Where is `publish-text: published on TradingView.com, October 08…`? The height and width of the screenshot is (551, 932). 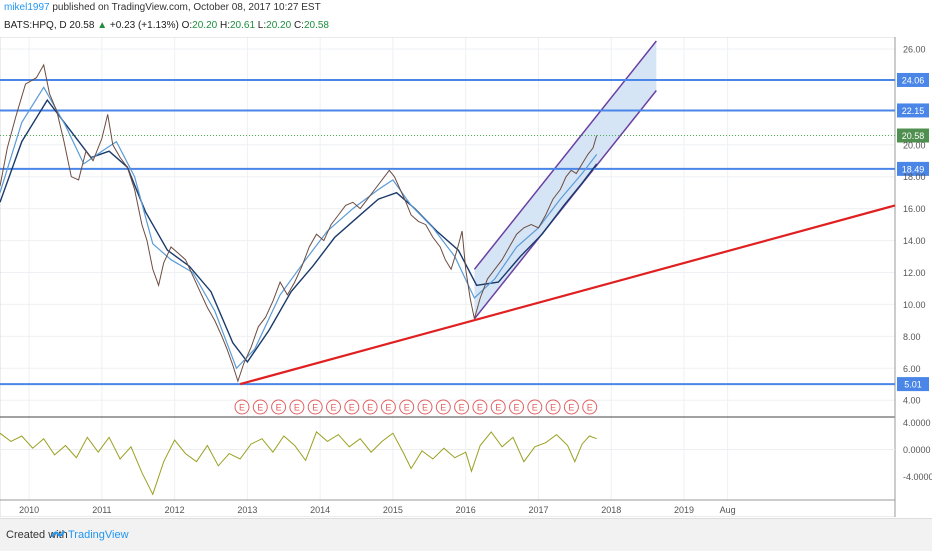 publish-text: published on TradingView.com, October 08… is located at coordinates (186, 7).